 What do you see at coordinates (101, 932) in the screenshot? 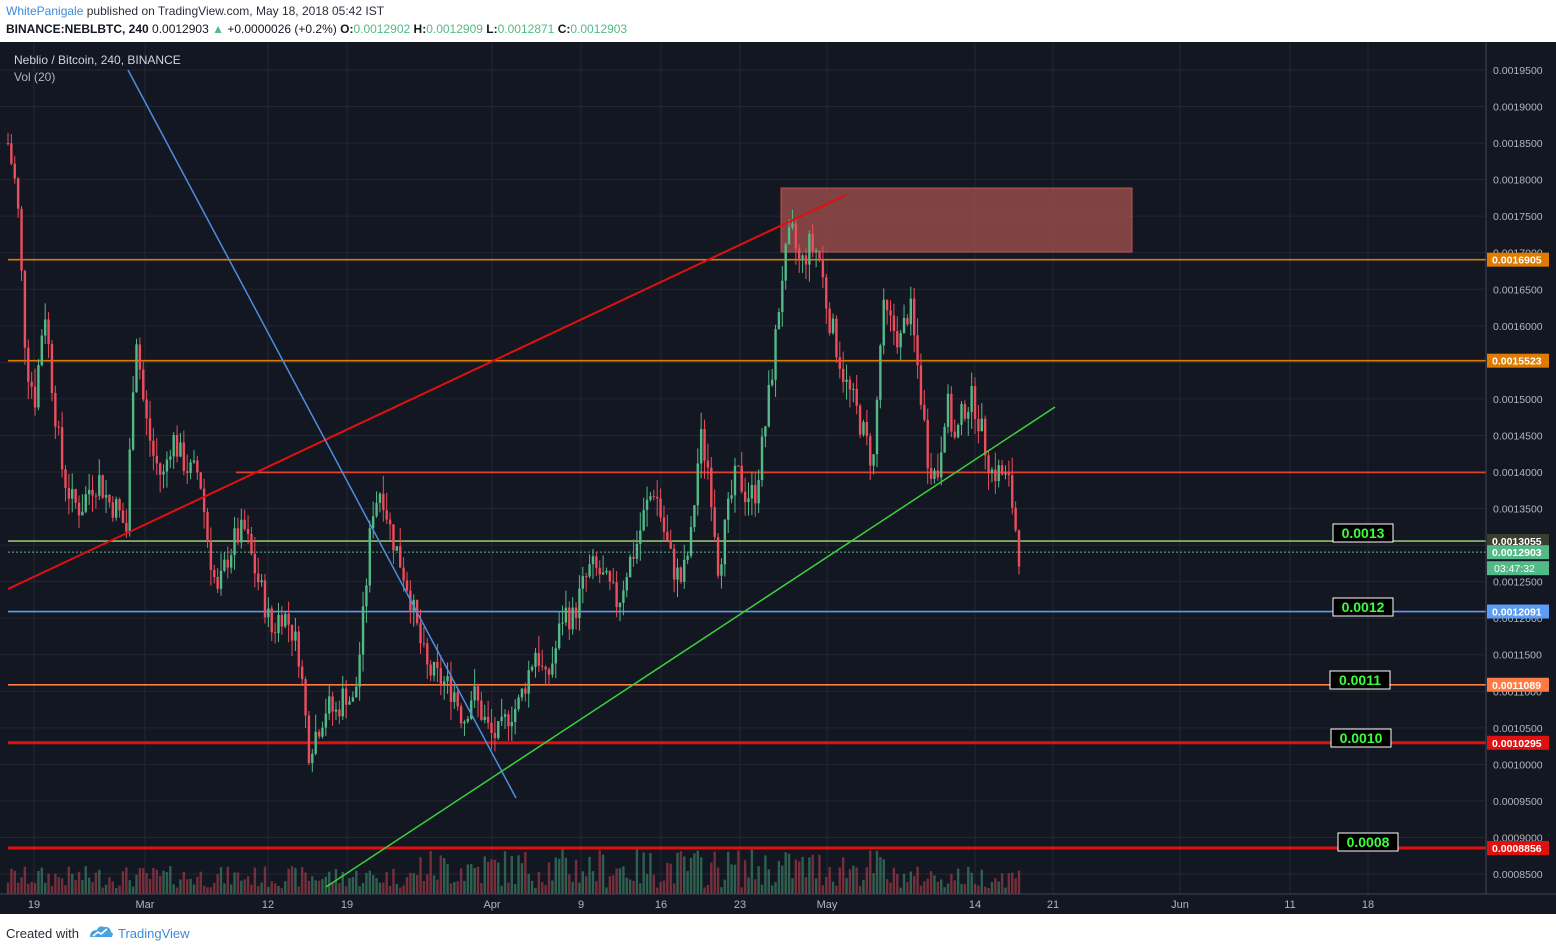
I see `tradingview-logo-icon` at bounding box center [101, 932].